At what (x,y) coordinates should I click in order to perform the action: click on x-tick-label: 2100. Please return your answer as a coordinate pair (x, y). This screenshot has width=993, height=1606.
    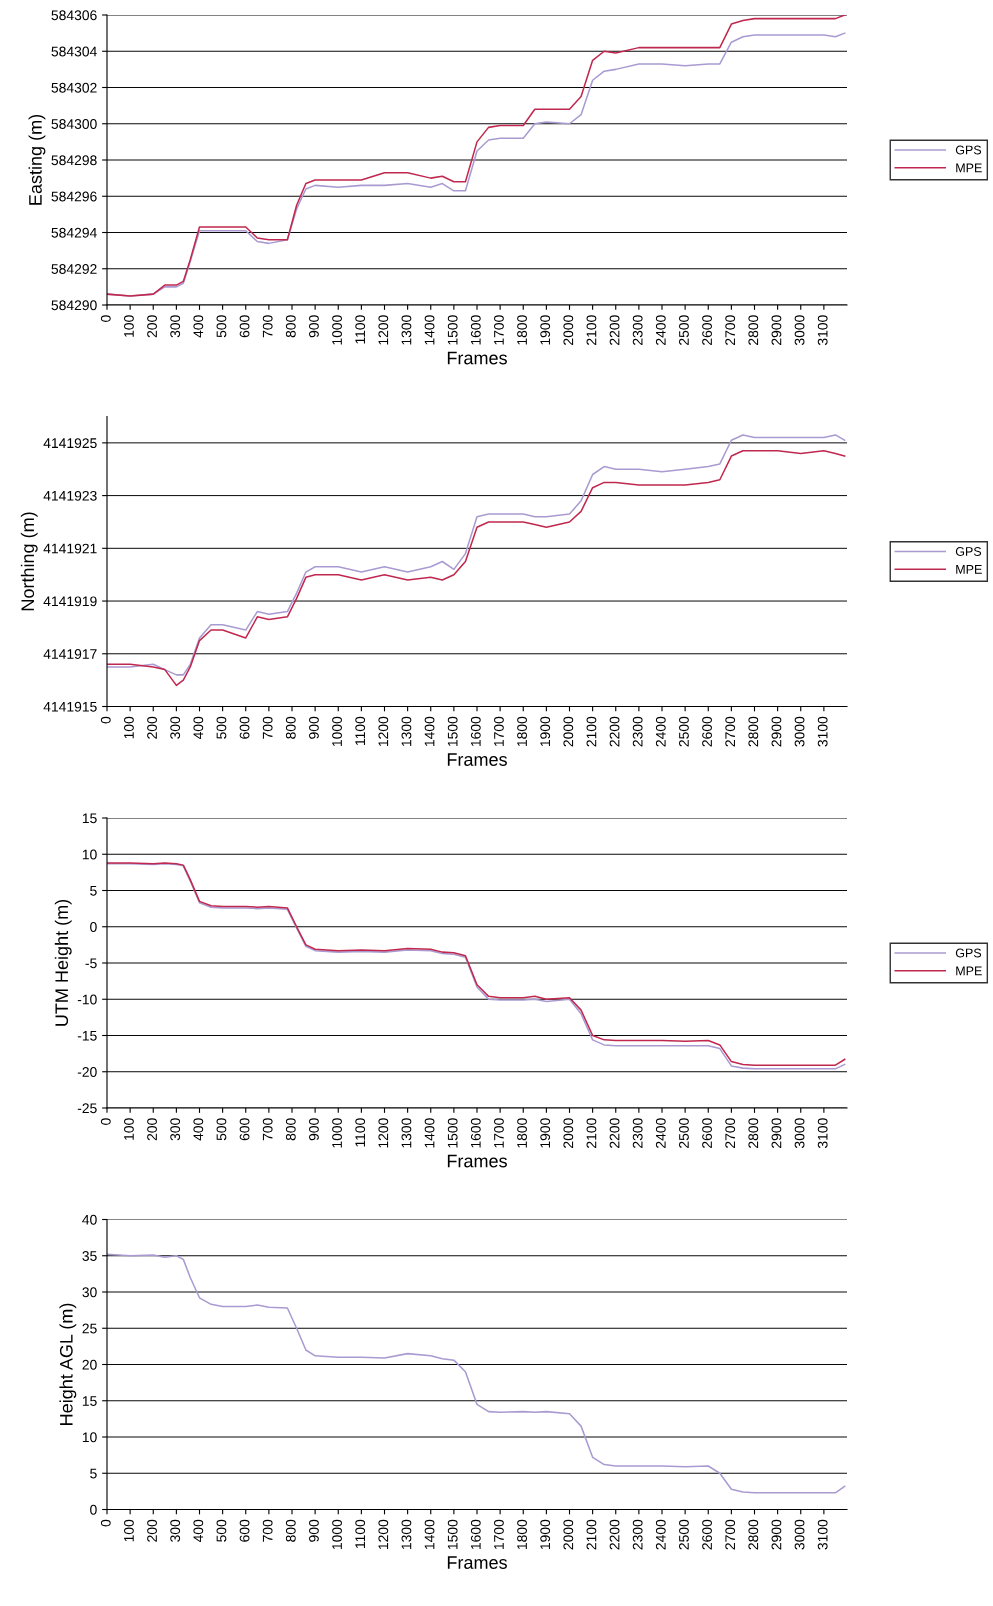
    Looking at the image, I should click on (591, 1534).